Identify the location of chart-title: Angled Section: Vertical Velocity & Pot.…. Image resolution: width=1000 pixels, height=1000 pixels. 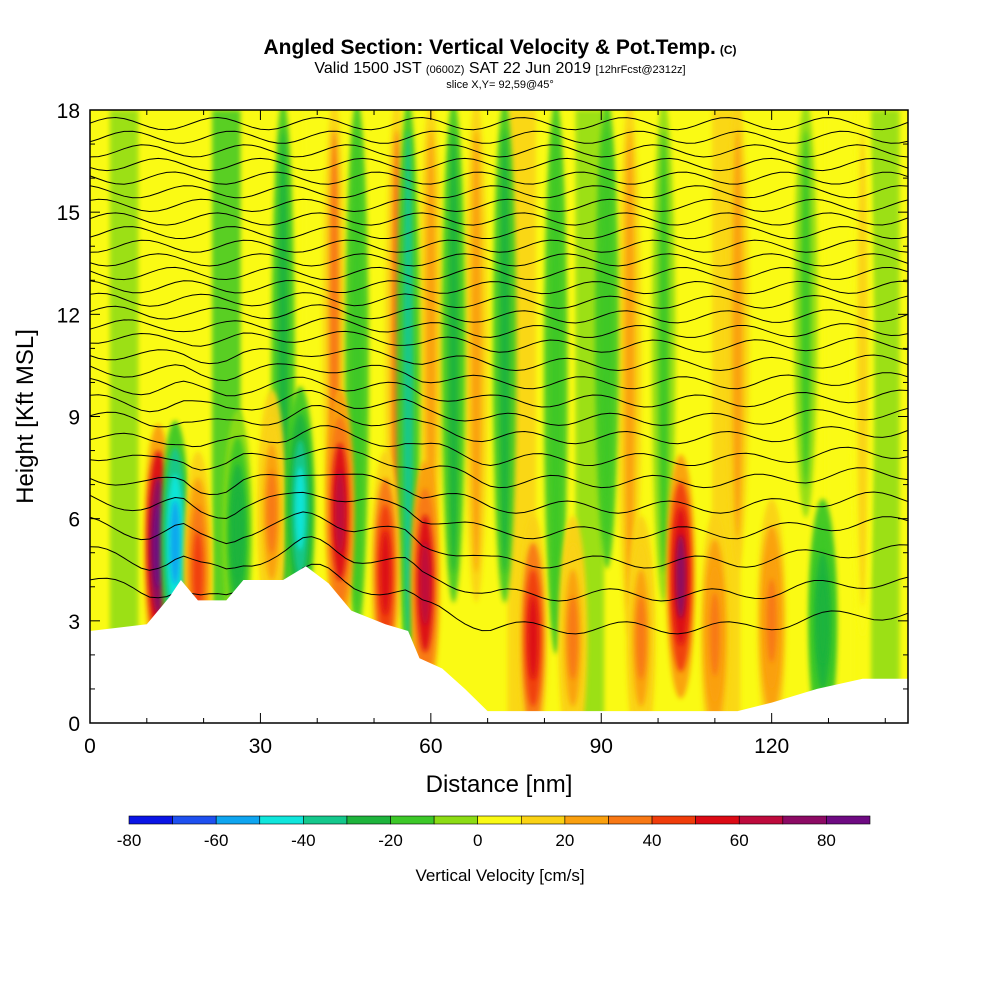
(489, 47).